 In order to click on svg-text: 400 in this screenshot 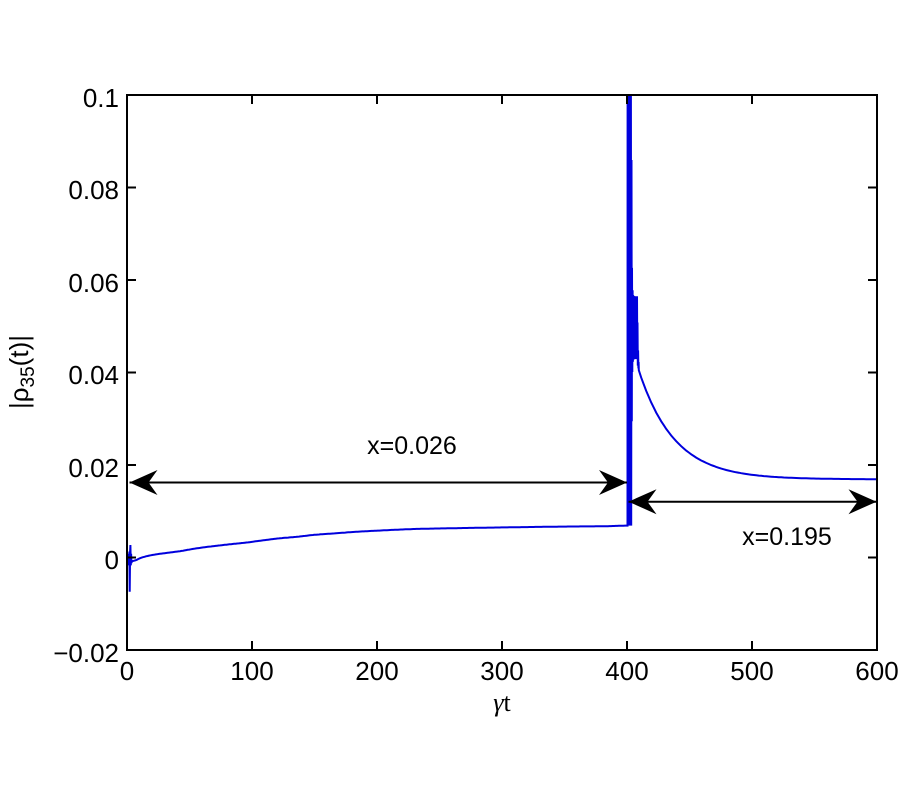, I will do `click(626, 671)`.